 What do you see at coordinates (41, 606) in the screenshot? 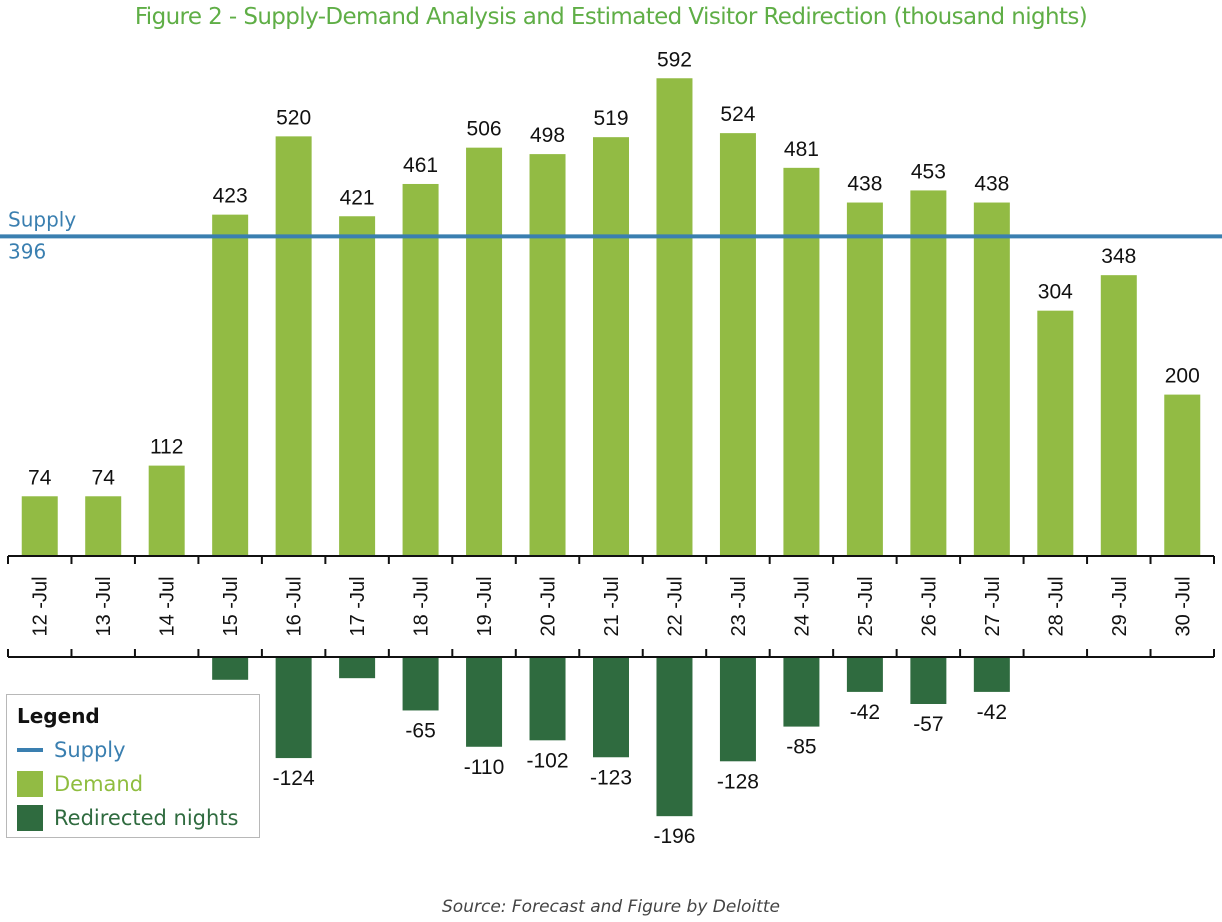
I see `x-tick-label: 12 -Jul` at bounding box center [41, 606].